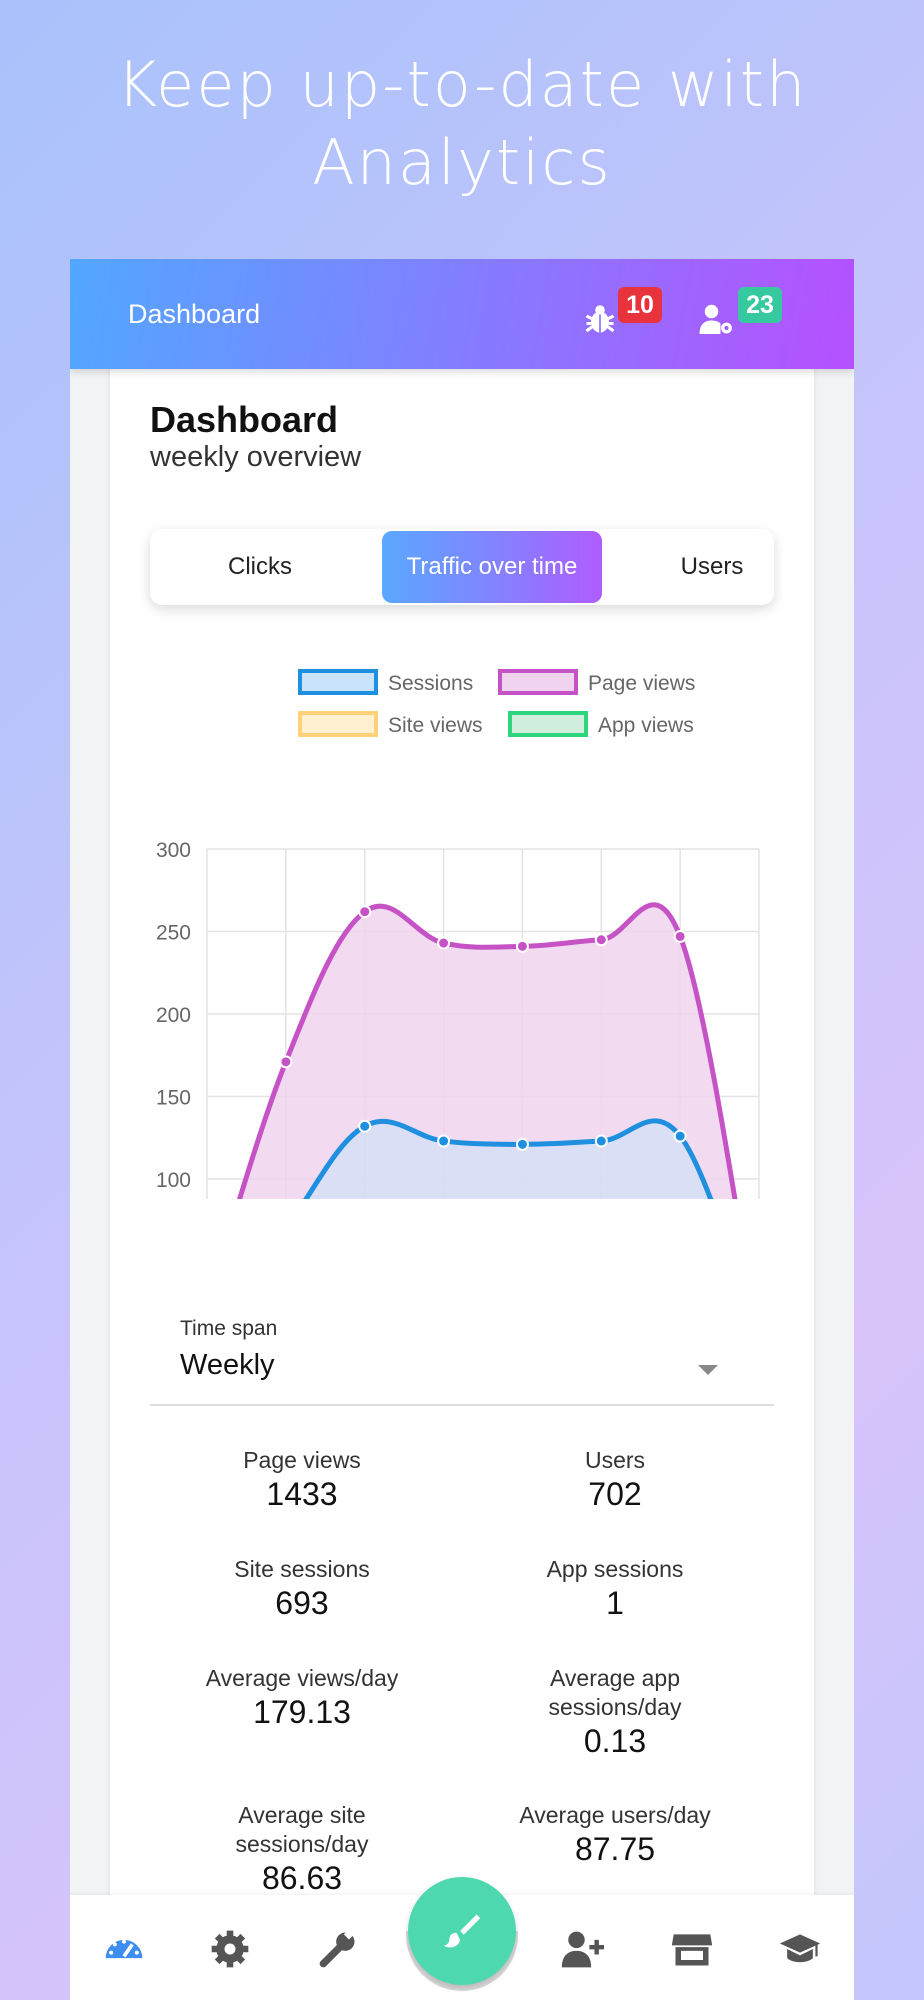 This screenshot has height=2000, width=924. Describe the element at coordinates (462, 1405) in the screenshot. I see `timespan-underline` at that location.